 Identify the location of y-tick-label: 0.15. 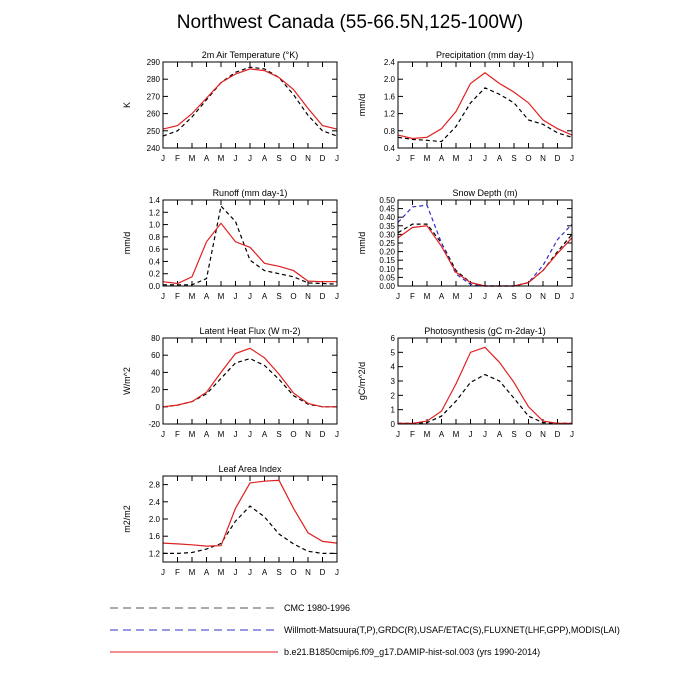
(387, 260).